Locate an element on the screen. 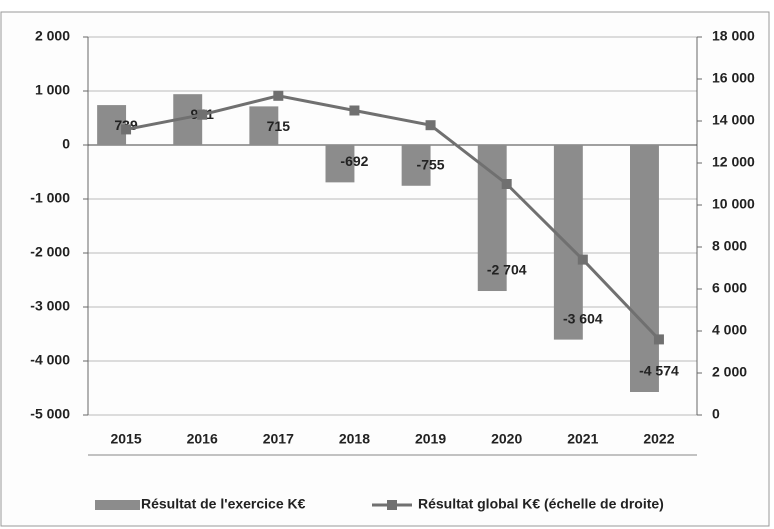  x-tick-label: 2018 is located at coordinates (354, 439).